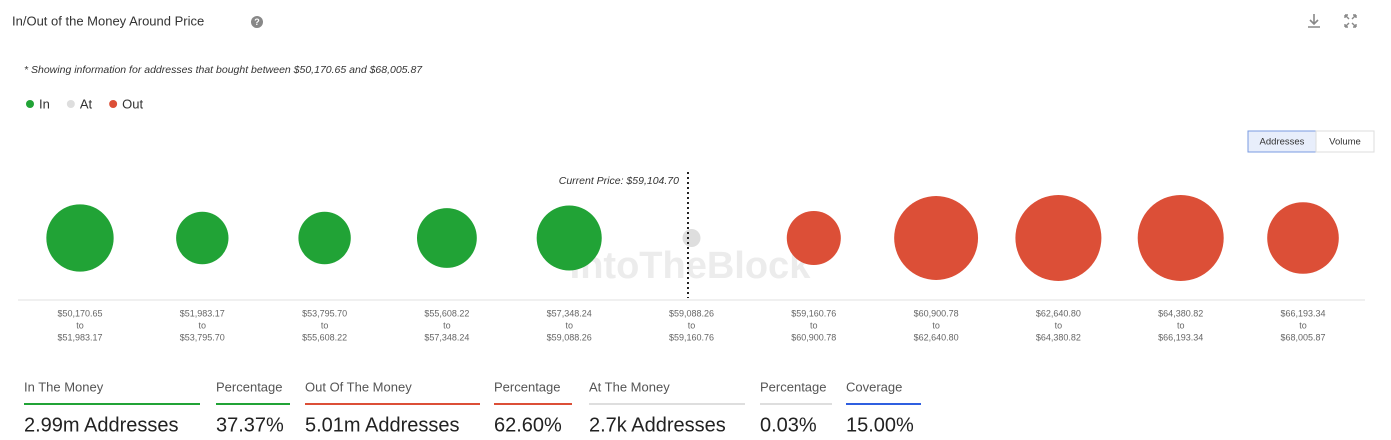  What do you see at coordinates (874, 386) in the screenshot?
I see `summary-label: Coverage` at bounding box center [874, 386].